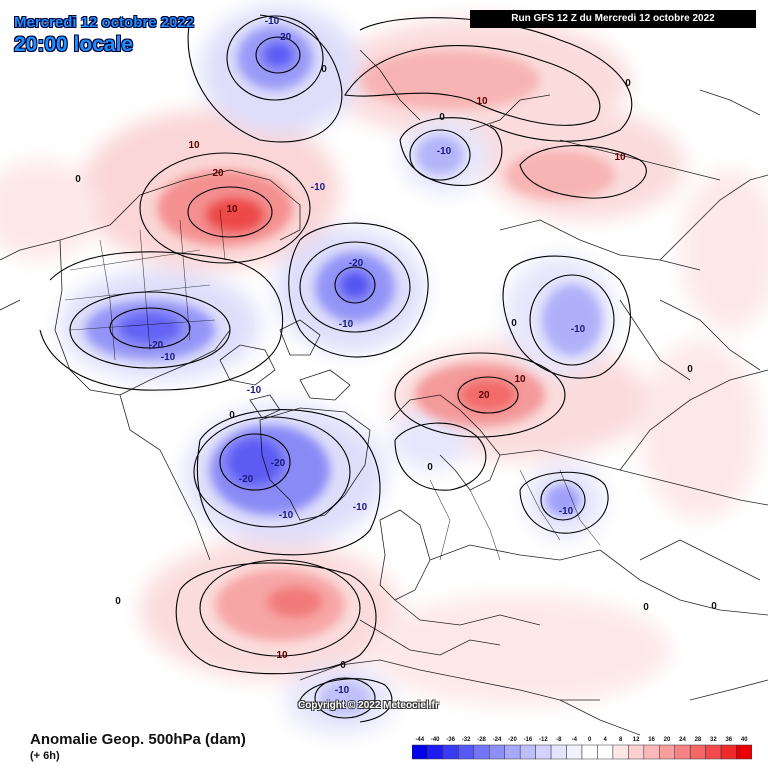  Describe the element at coordinates (575, 740) in the screenshot. I see `color-scale-tick: -4` at that location.